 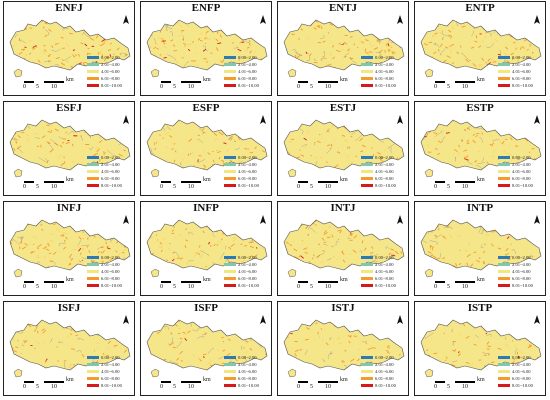 What do you see at coordinates (246, 57) in the screenshot?
I see `legend-item: 0.00~2.00` at bounding box center [246, 57].